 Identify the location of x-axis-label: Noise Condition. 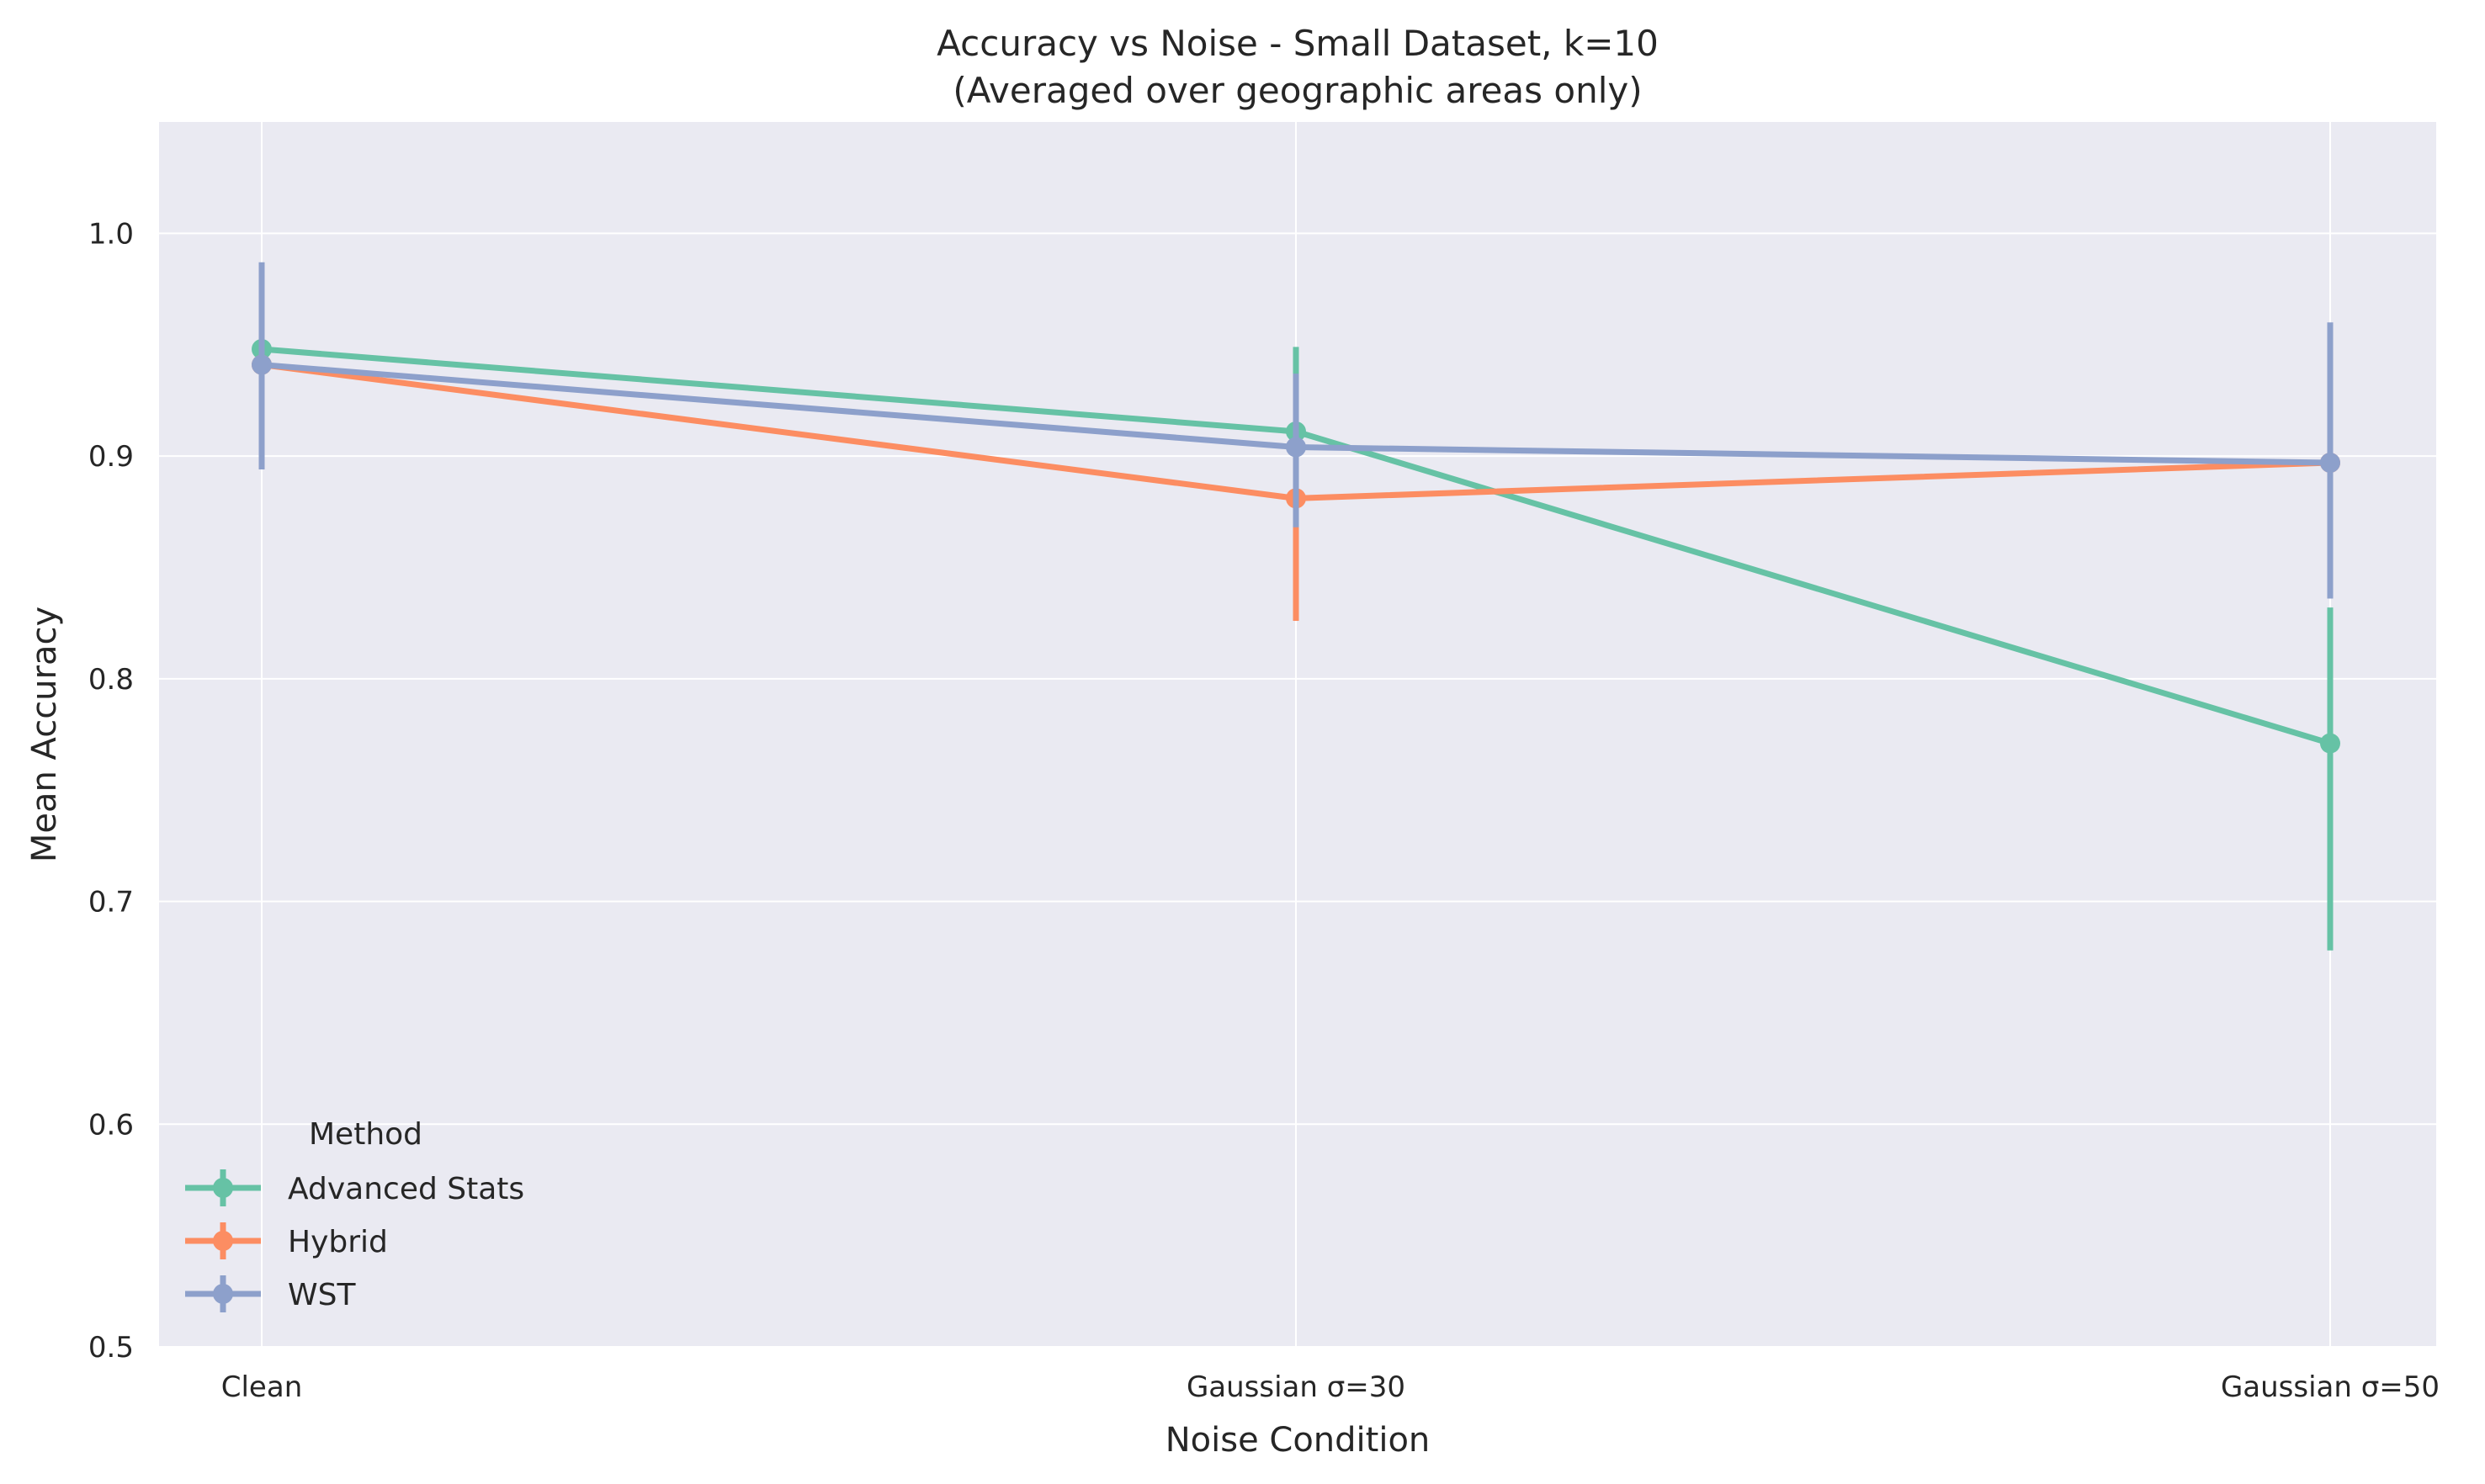
(1298, 1440).